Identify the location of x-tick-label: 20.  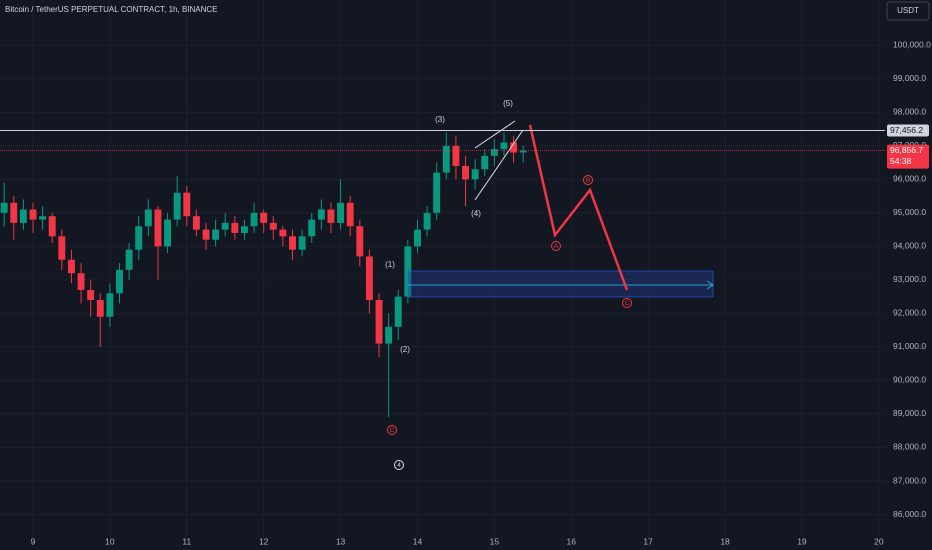
(879, 541).